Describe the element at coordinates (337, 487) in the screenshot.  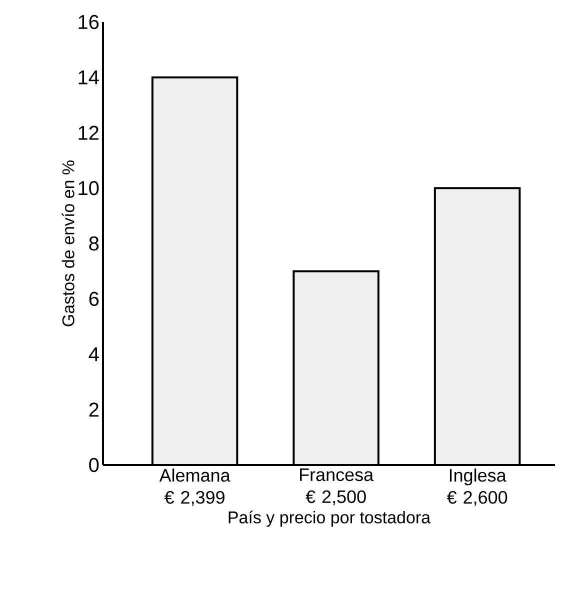
I see `x-tick-label: Francesa € 2,500` at that location.